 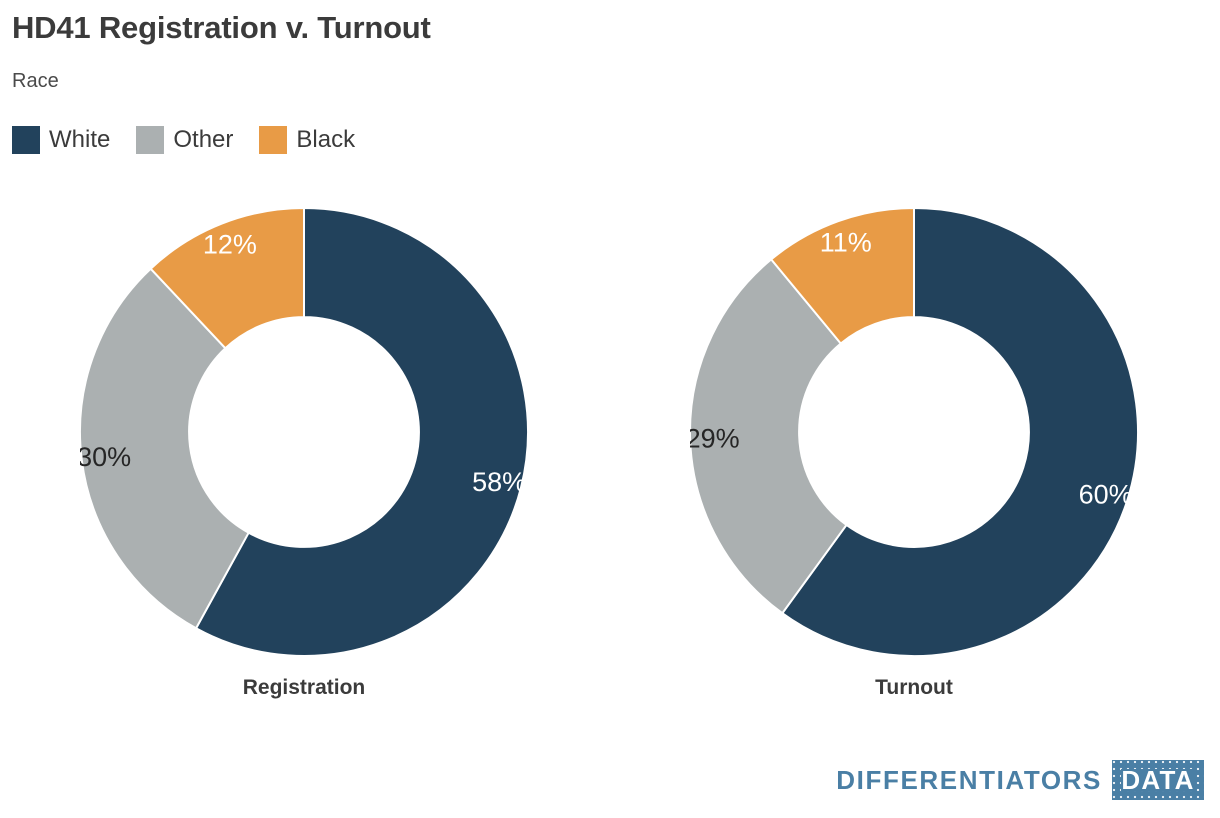 What do you see at coordinates (35, 81) in the screenshot?
I see `legend-title: Race` at bounding box center [35, 81].